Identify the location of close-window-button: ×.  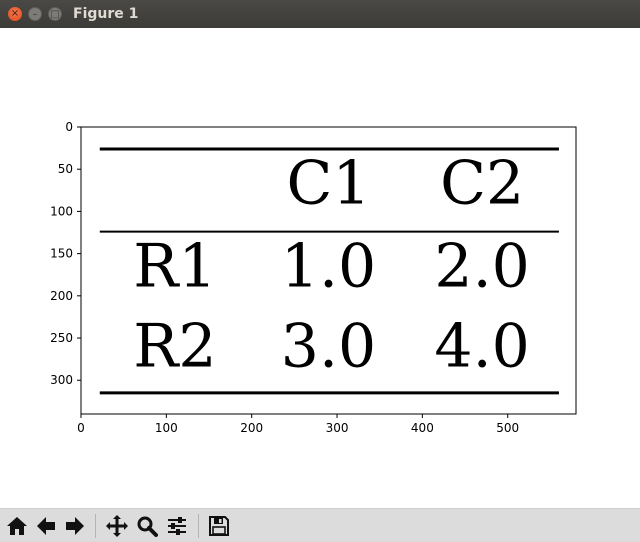
(15, 14).